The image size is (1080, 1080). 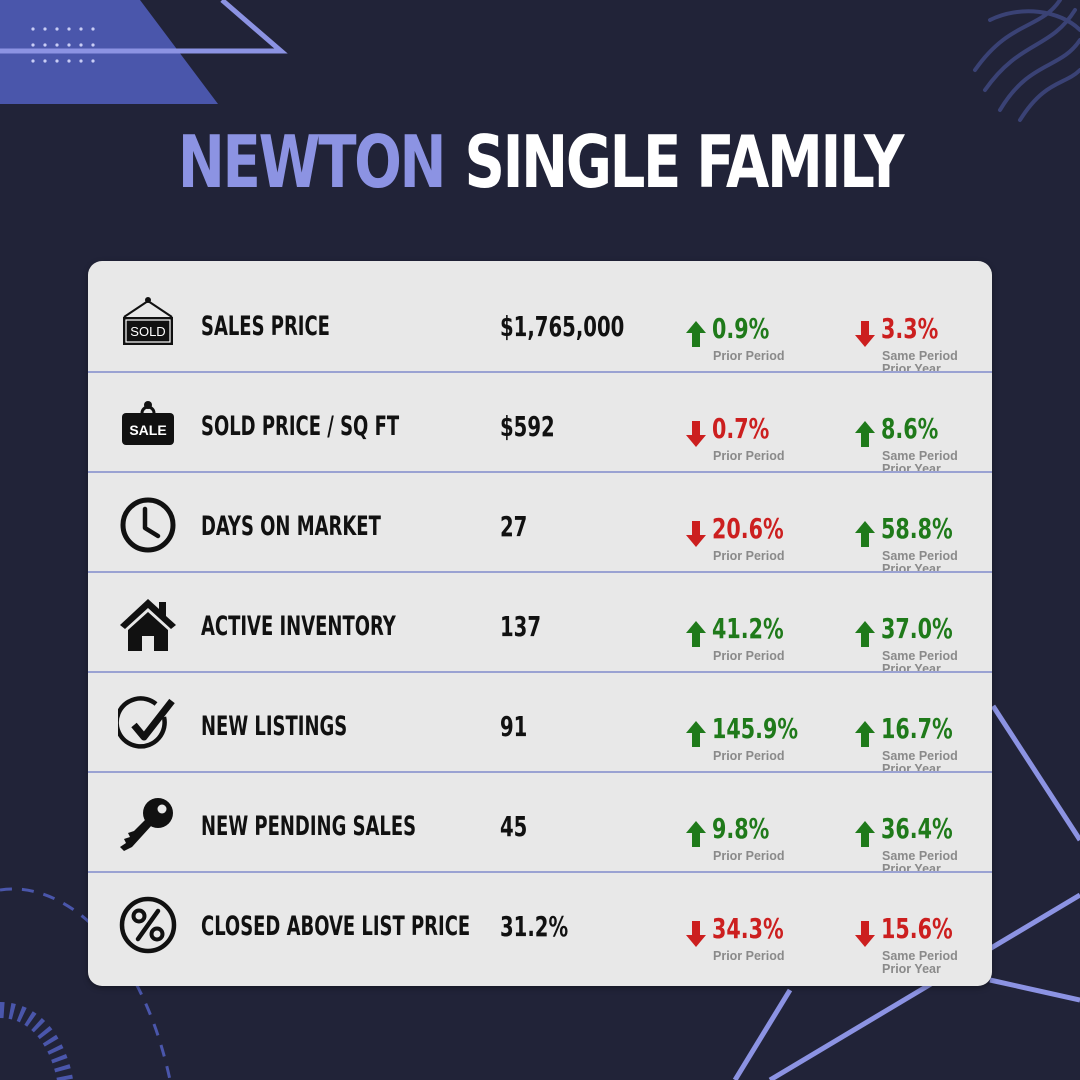 What do you see at coordinates (514, 526) in the screenshot?
I see `stat-value: 27` at bounding box center [514, 526].